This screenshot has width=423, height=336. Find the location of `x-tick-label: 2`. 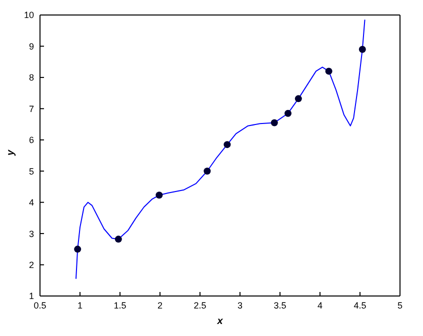

x-tick-label: 2 is located at coordinates (160, 305).